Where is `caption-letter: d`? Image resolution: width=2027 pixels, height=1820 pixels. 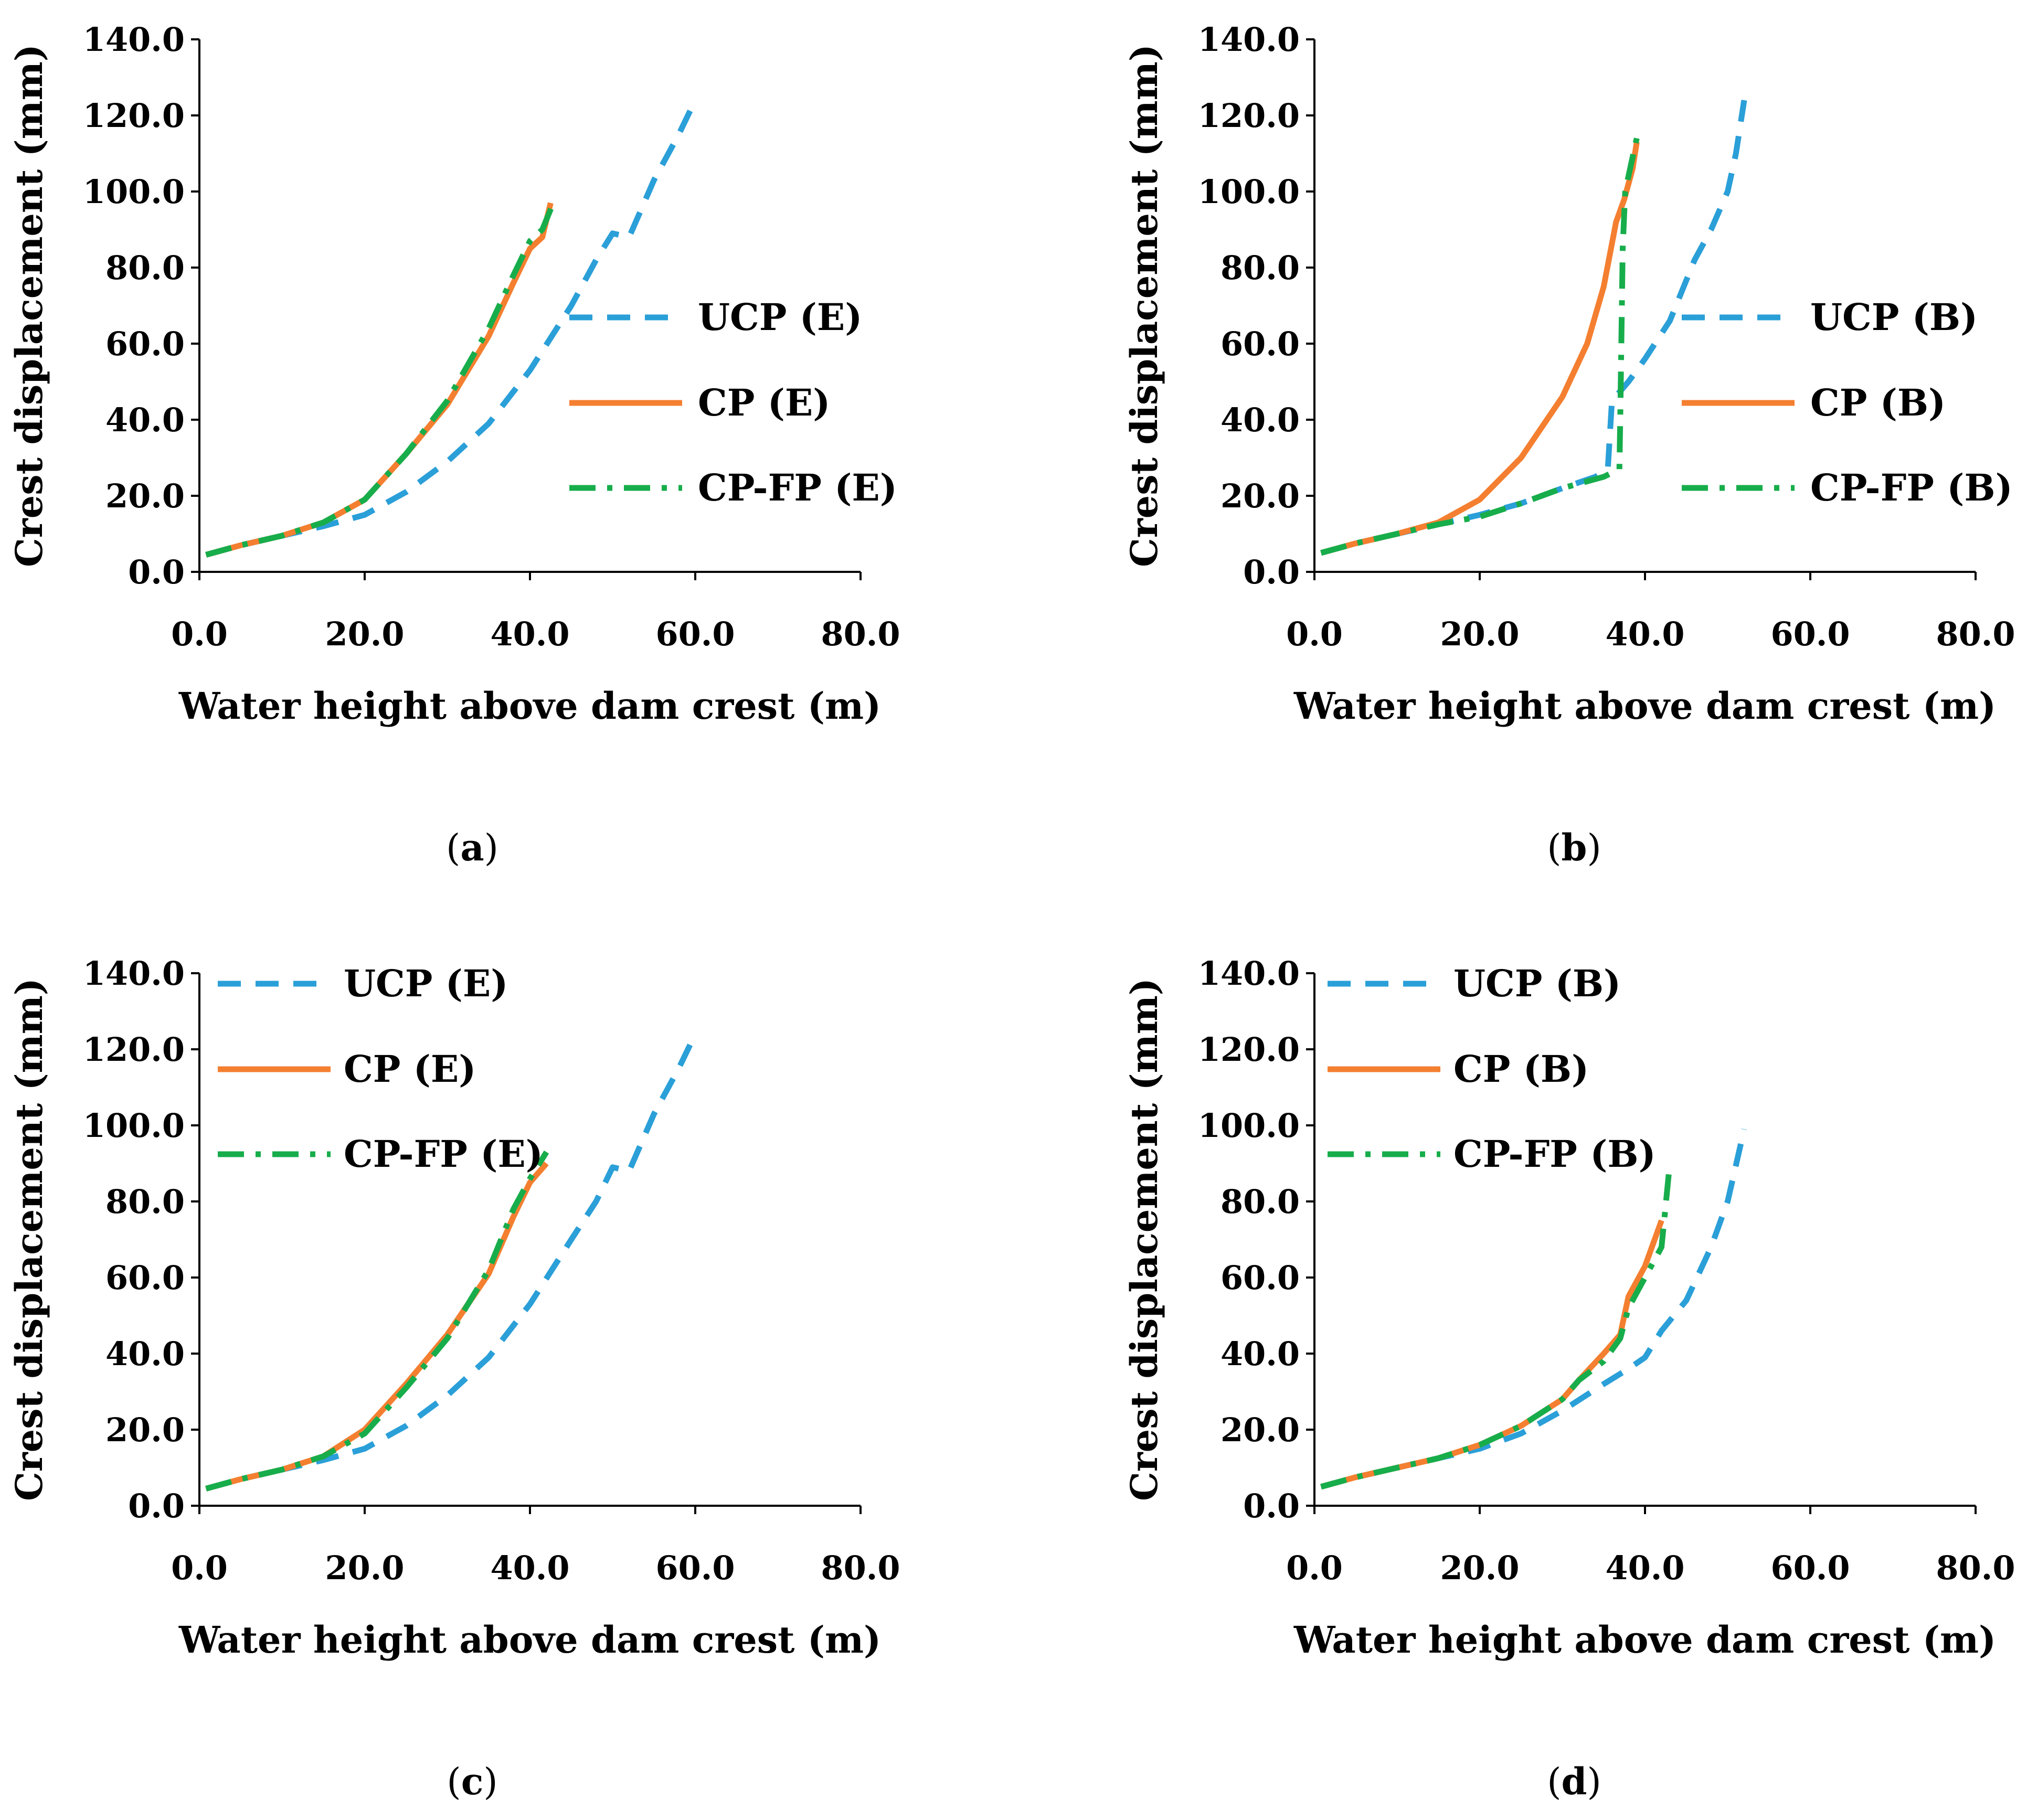 caption-letter: d is located at coordinates (1574, 1781).